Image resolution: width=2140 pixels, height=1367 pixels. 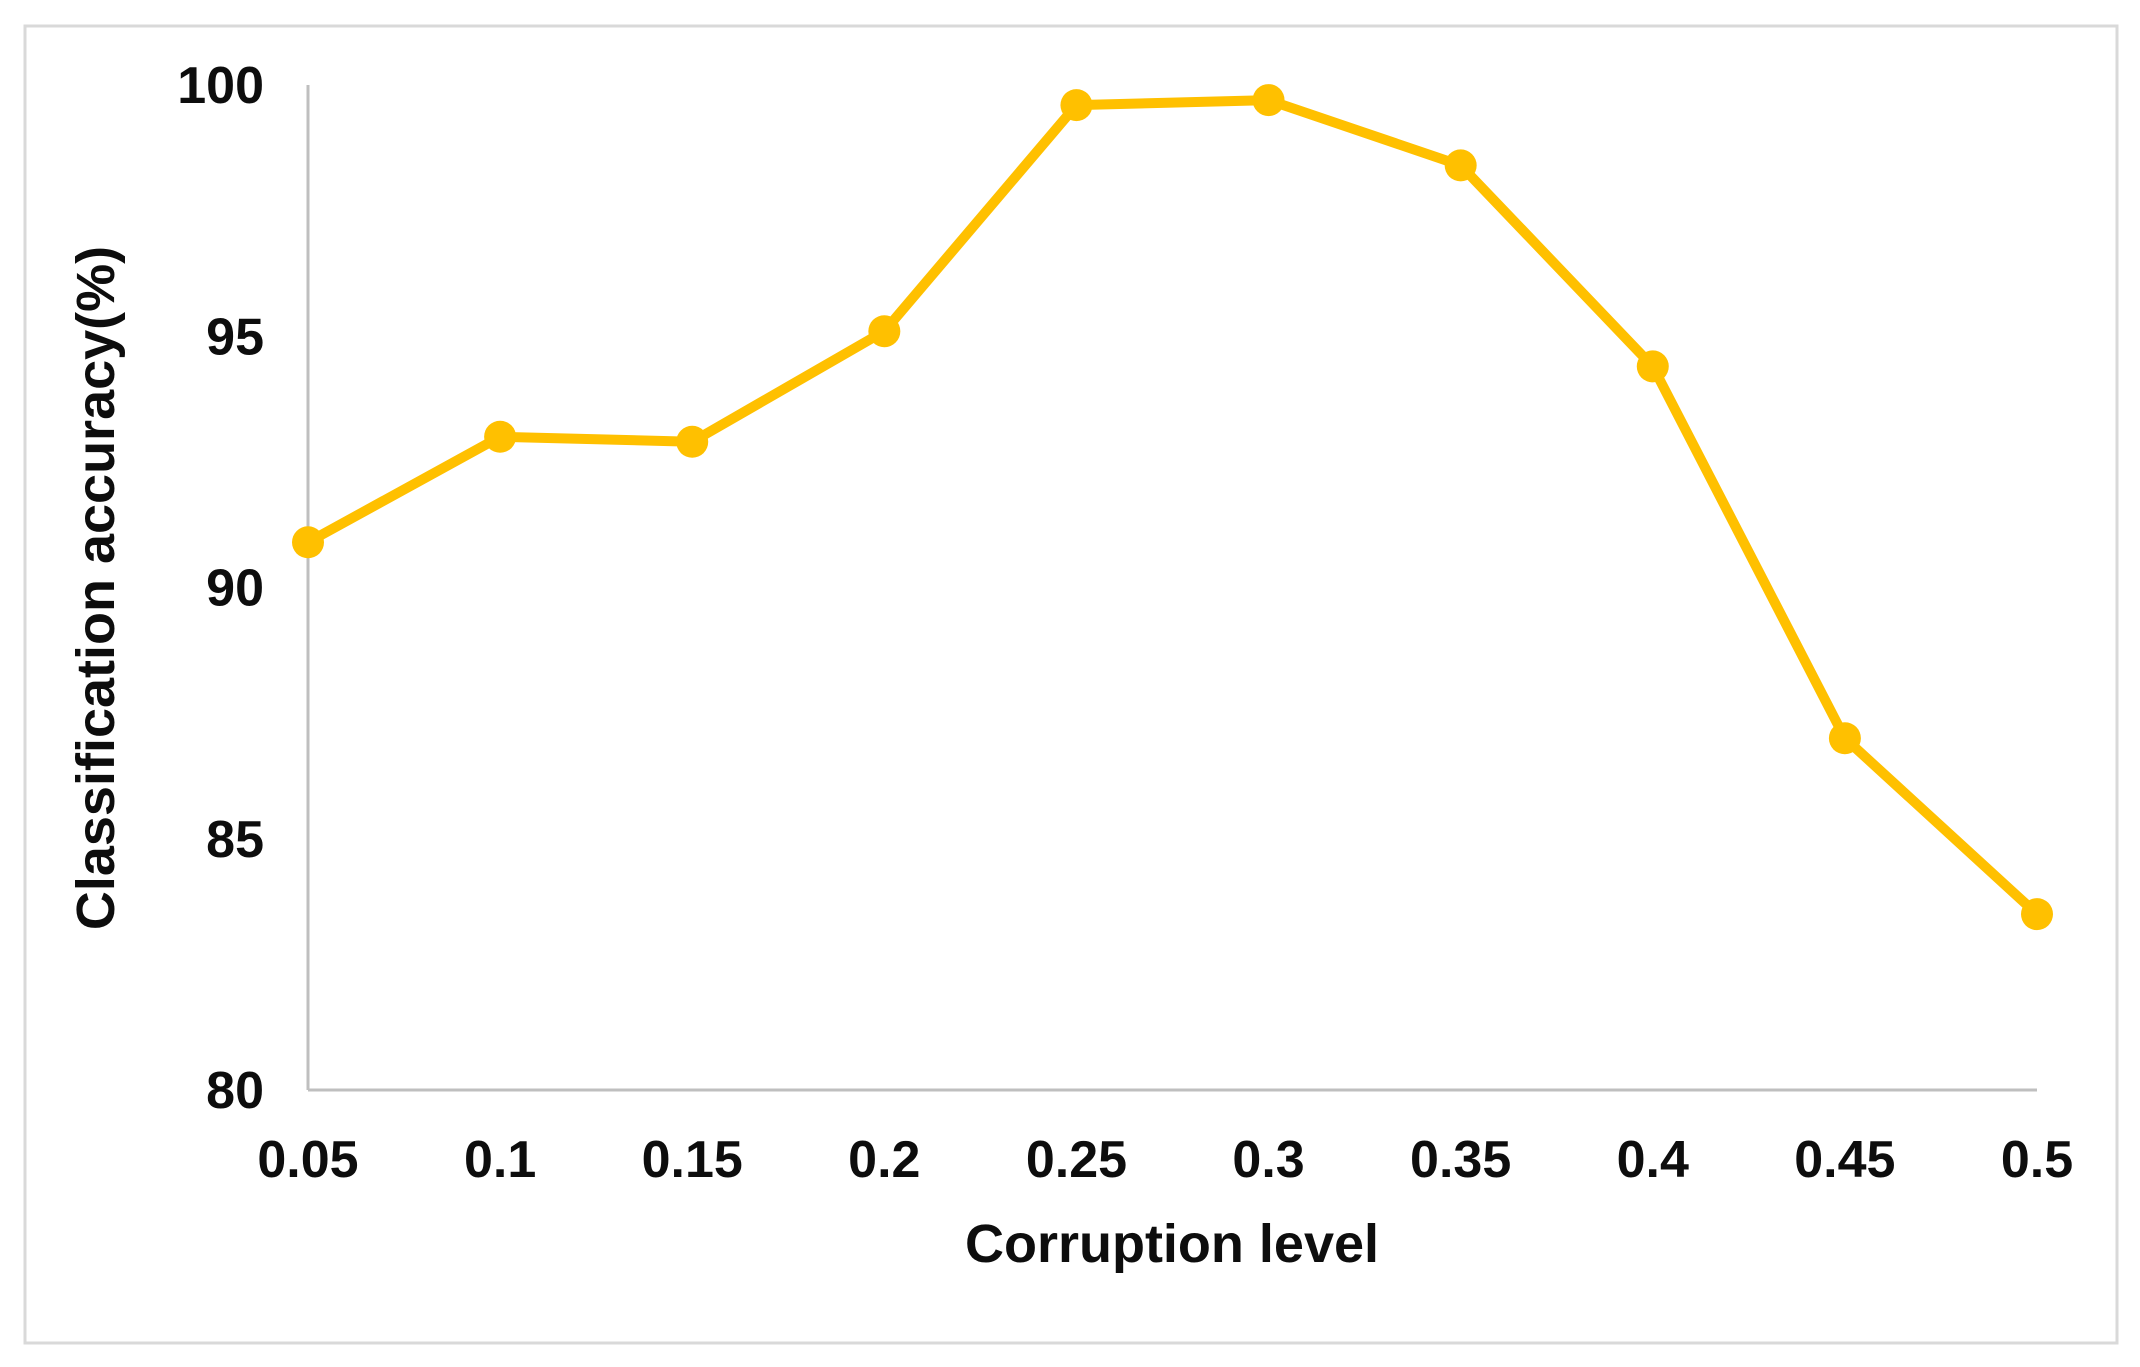 What do you see at coordinates (1460, 1160) in the screenshot?
I see `x-tick-label: 0.35` at bounding box center [1460, 1160].